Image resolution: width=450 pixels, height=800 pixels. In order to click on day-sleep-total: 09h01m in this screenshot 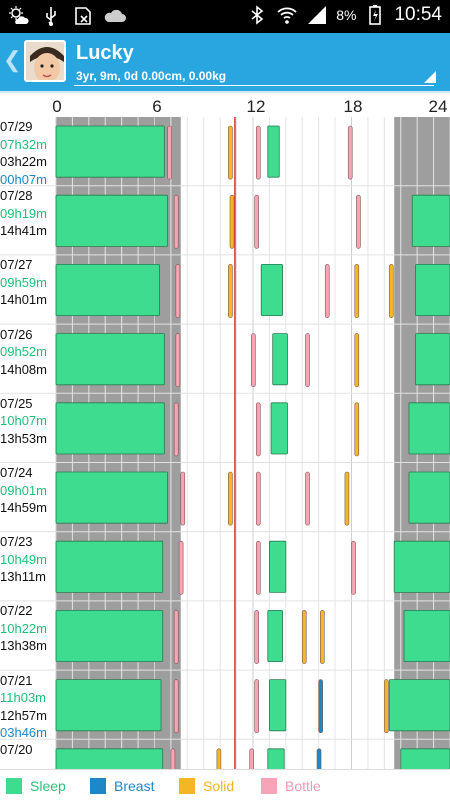, I will do `click(23, 490)`.